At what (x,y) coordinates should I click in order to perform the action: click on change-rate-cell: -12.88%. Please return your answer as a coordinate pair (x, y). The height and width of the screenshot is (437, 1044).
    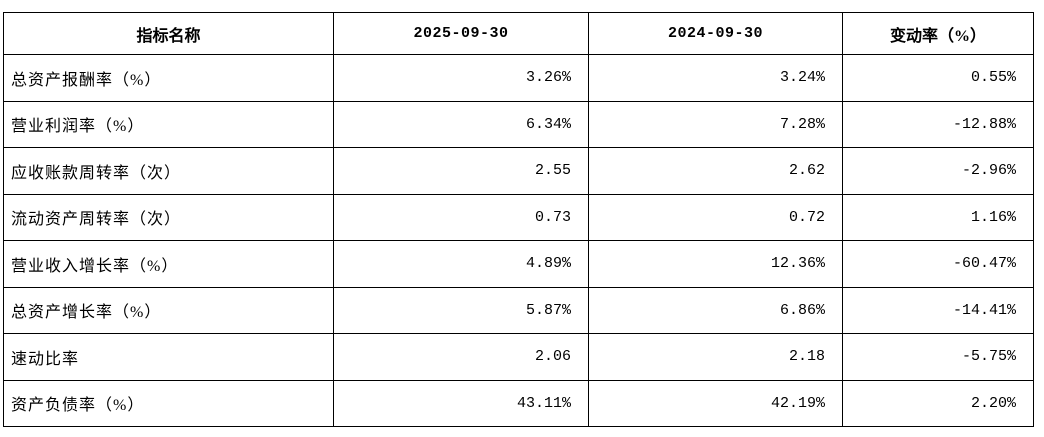
    Looking at the image, I should click on (938, 124).